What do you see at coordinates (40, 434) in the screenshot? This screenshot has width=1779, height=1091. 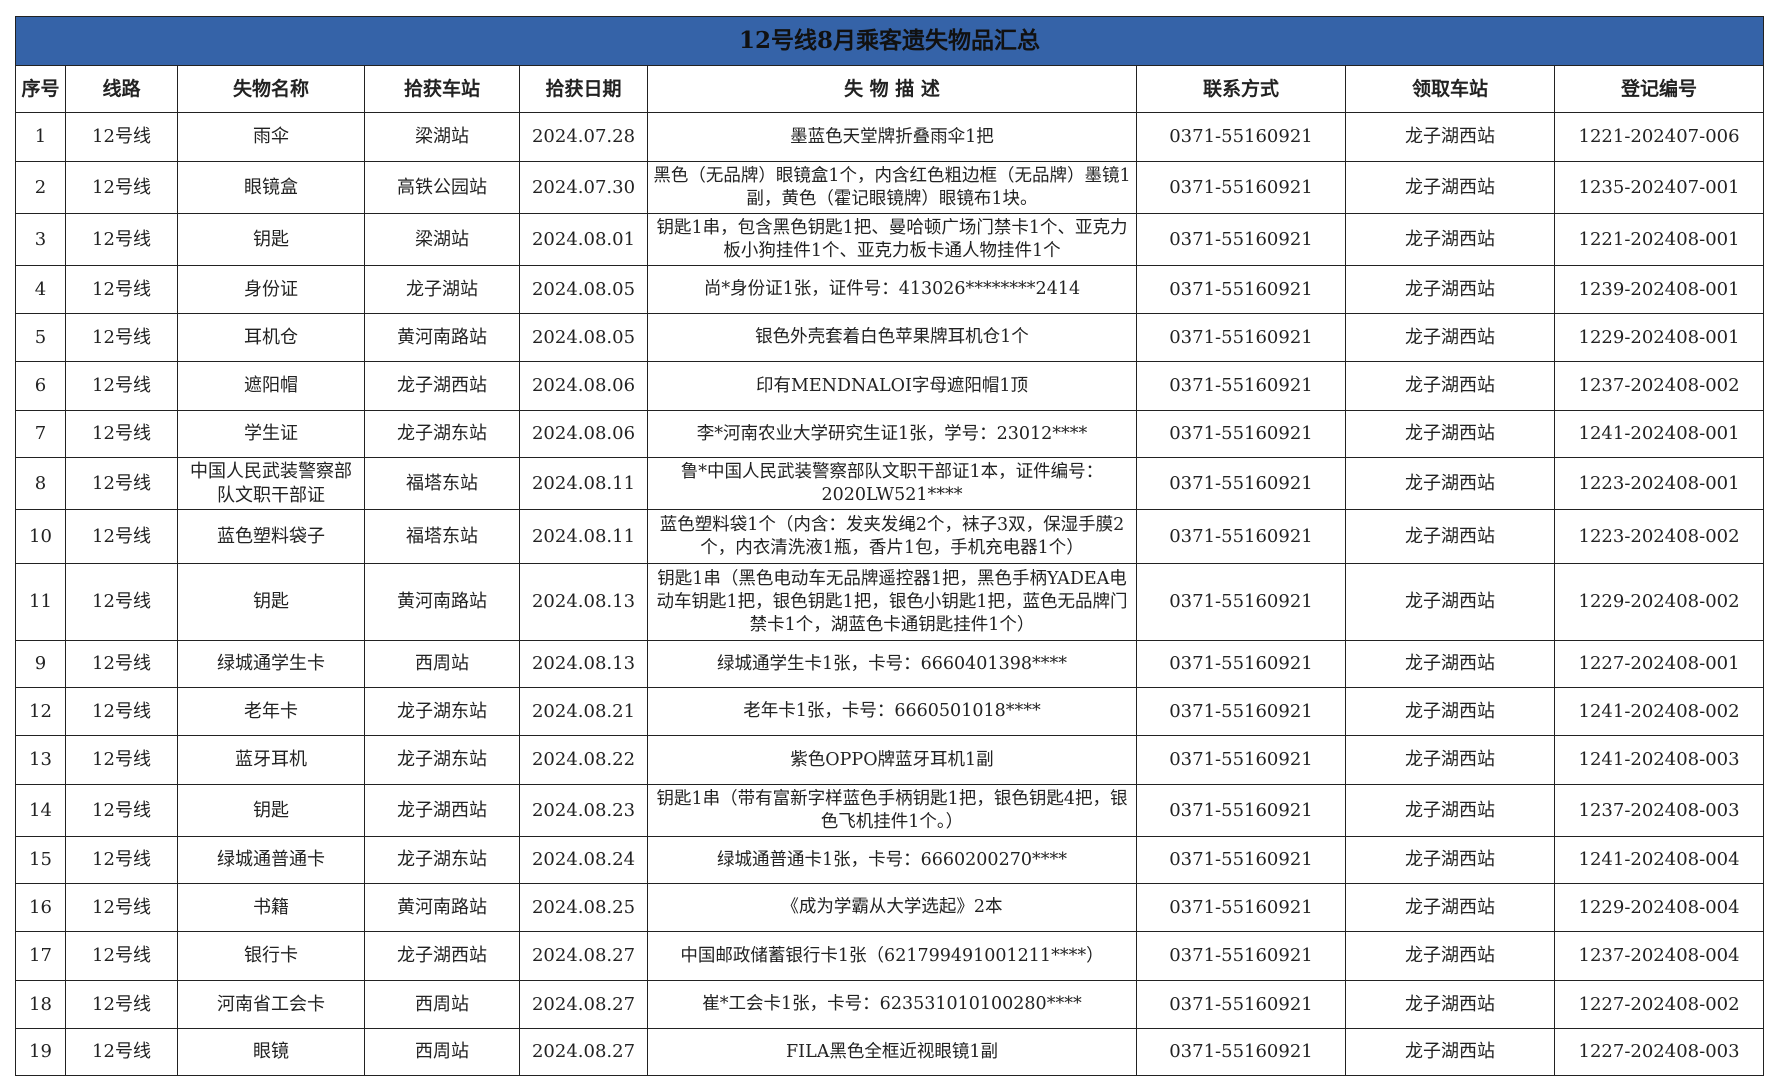 I see `cell-seq: 7` at bounding box center [40, 434].